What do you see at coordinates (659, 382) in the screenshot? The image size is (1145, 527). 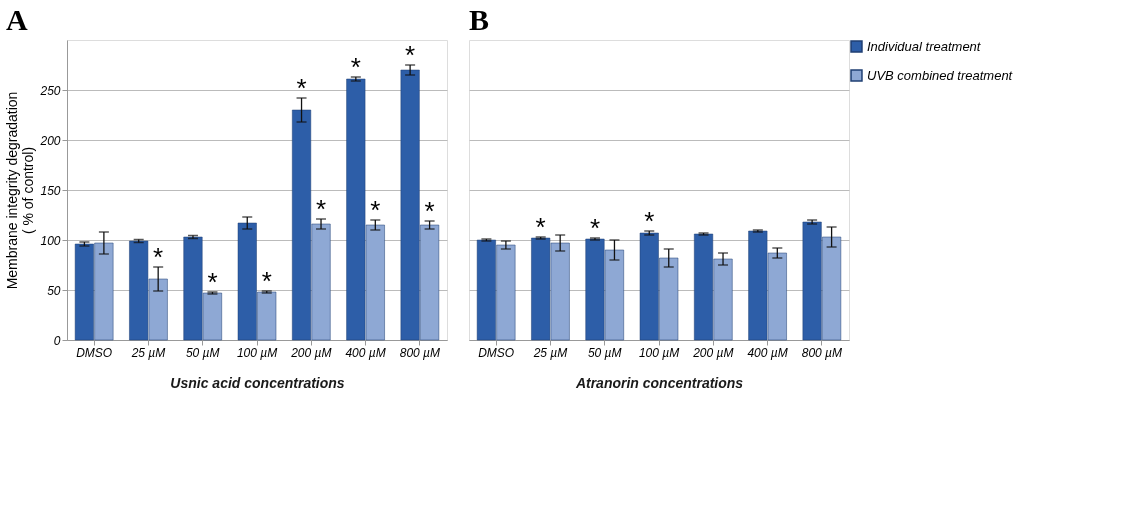 I see `x-axis-title: Atranorin concentrations` at bounding box center [659, 382].